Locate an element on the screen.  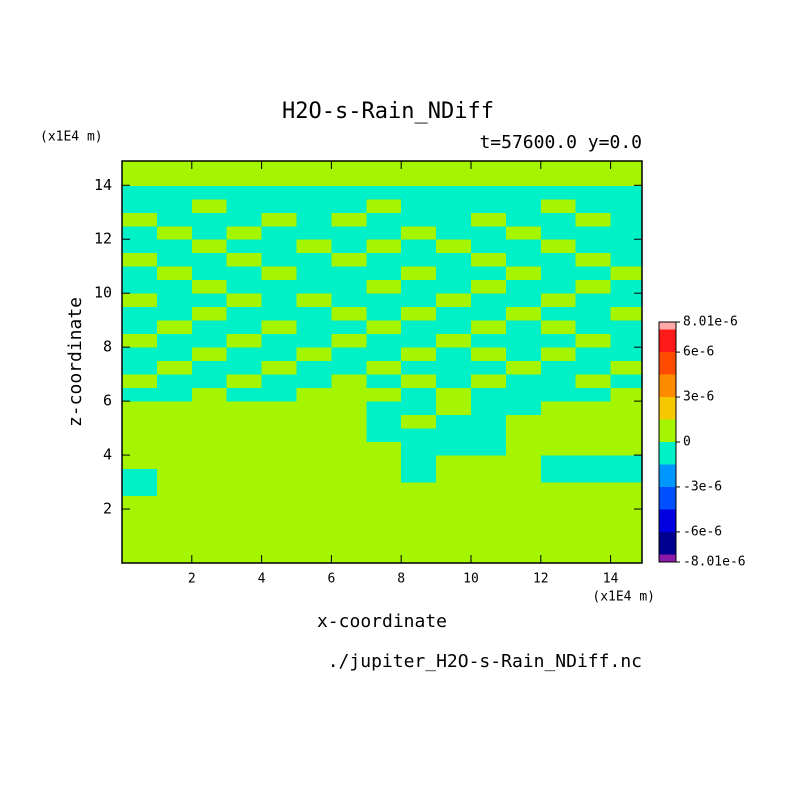
x-tick-label: 6 is located at coordinates (331, 579).